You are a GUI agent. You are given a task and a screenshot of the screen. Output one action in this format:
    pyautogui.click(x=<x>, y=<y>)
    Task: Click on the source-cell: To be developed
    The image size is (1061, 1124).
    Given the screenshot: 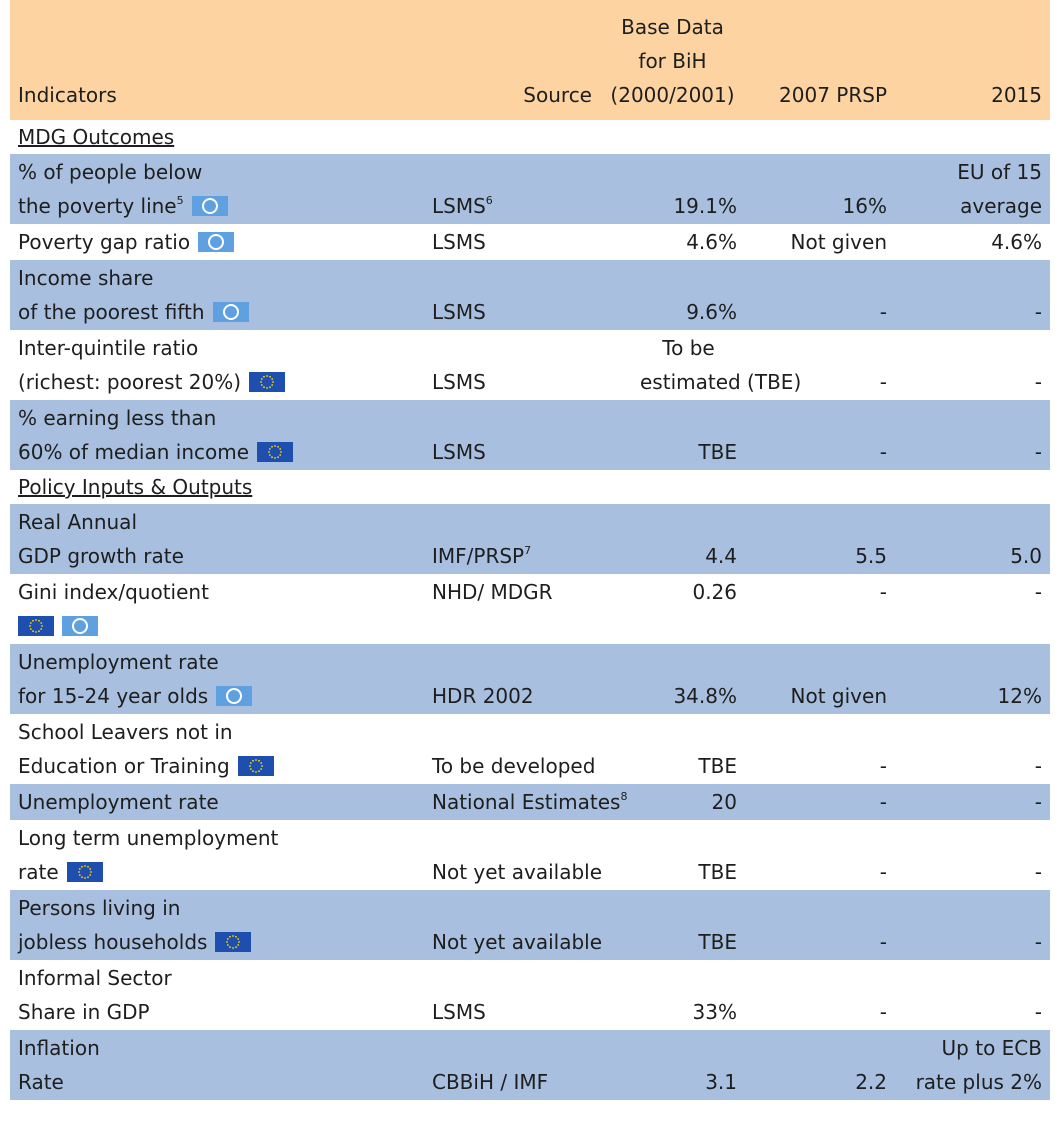 What is the action you would take?
    pyautogui.click(x=510, y=749)
    